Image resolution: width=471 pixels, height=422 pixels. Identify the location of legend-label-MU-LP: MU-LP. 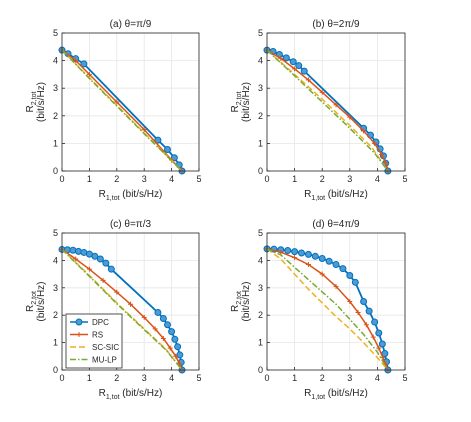
(104, 360).